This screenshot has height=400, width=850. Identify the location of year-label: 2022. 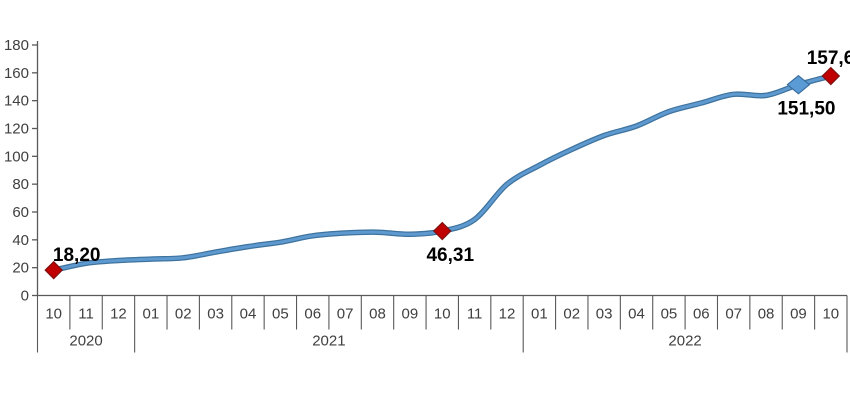
(684, 341).